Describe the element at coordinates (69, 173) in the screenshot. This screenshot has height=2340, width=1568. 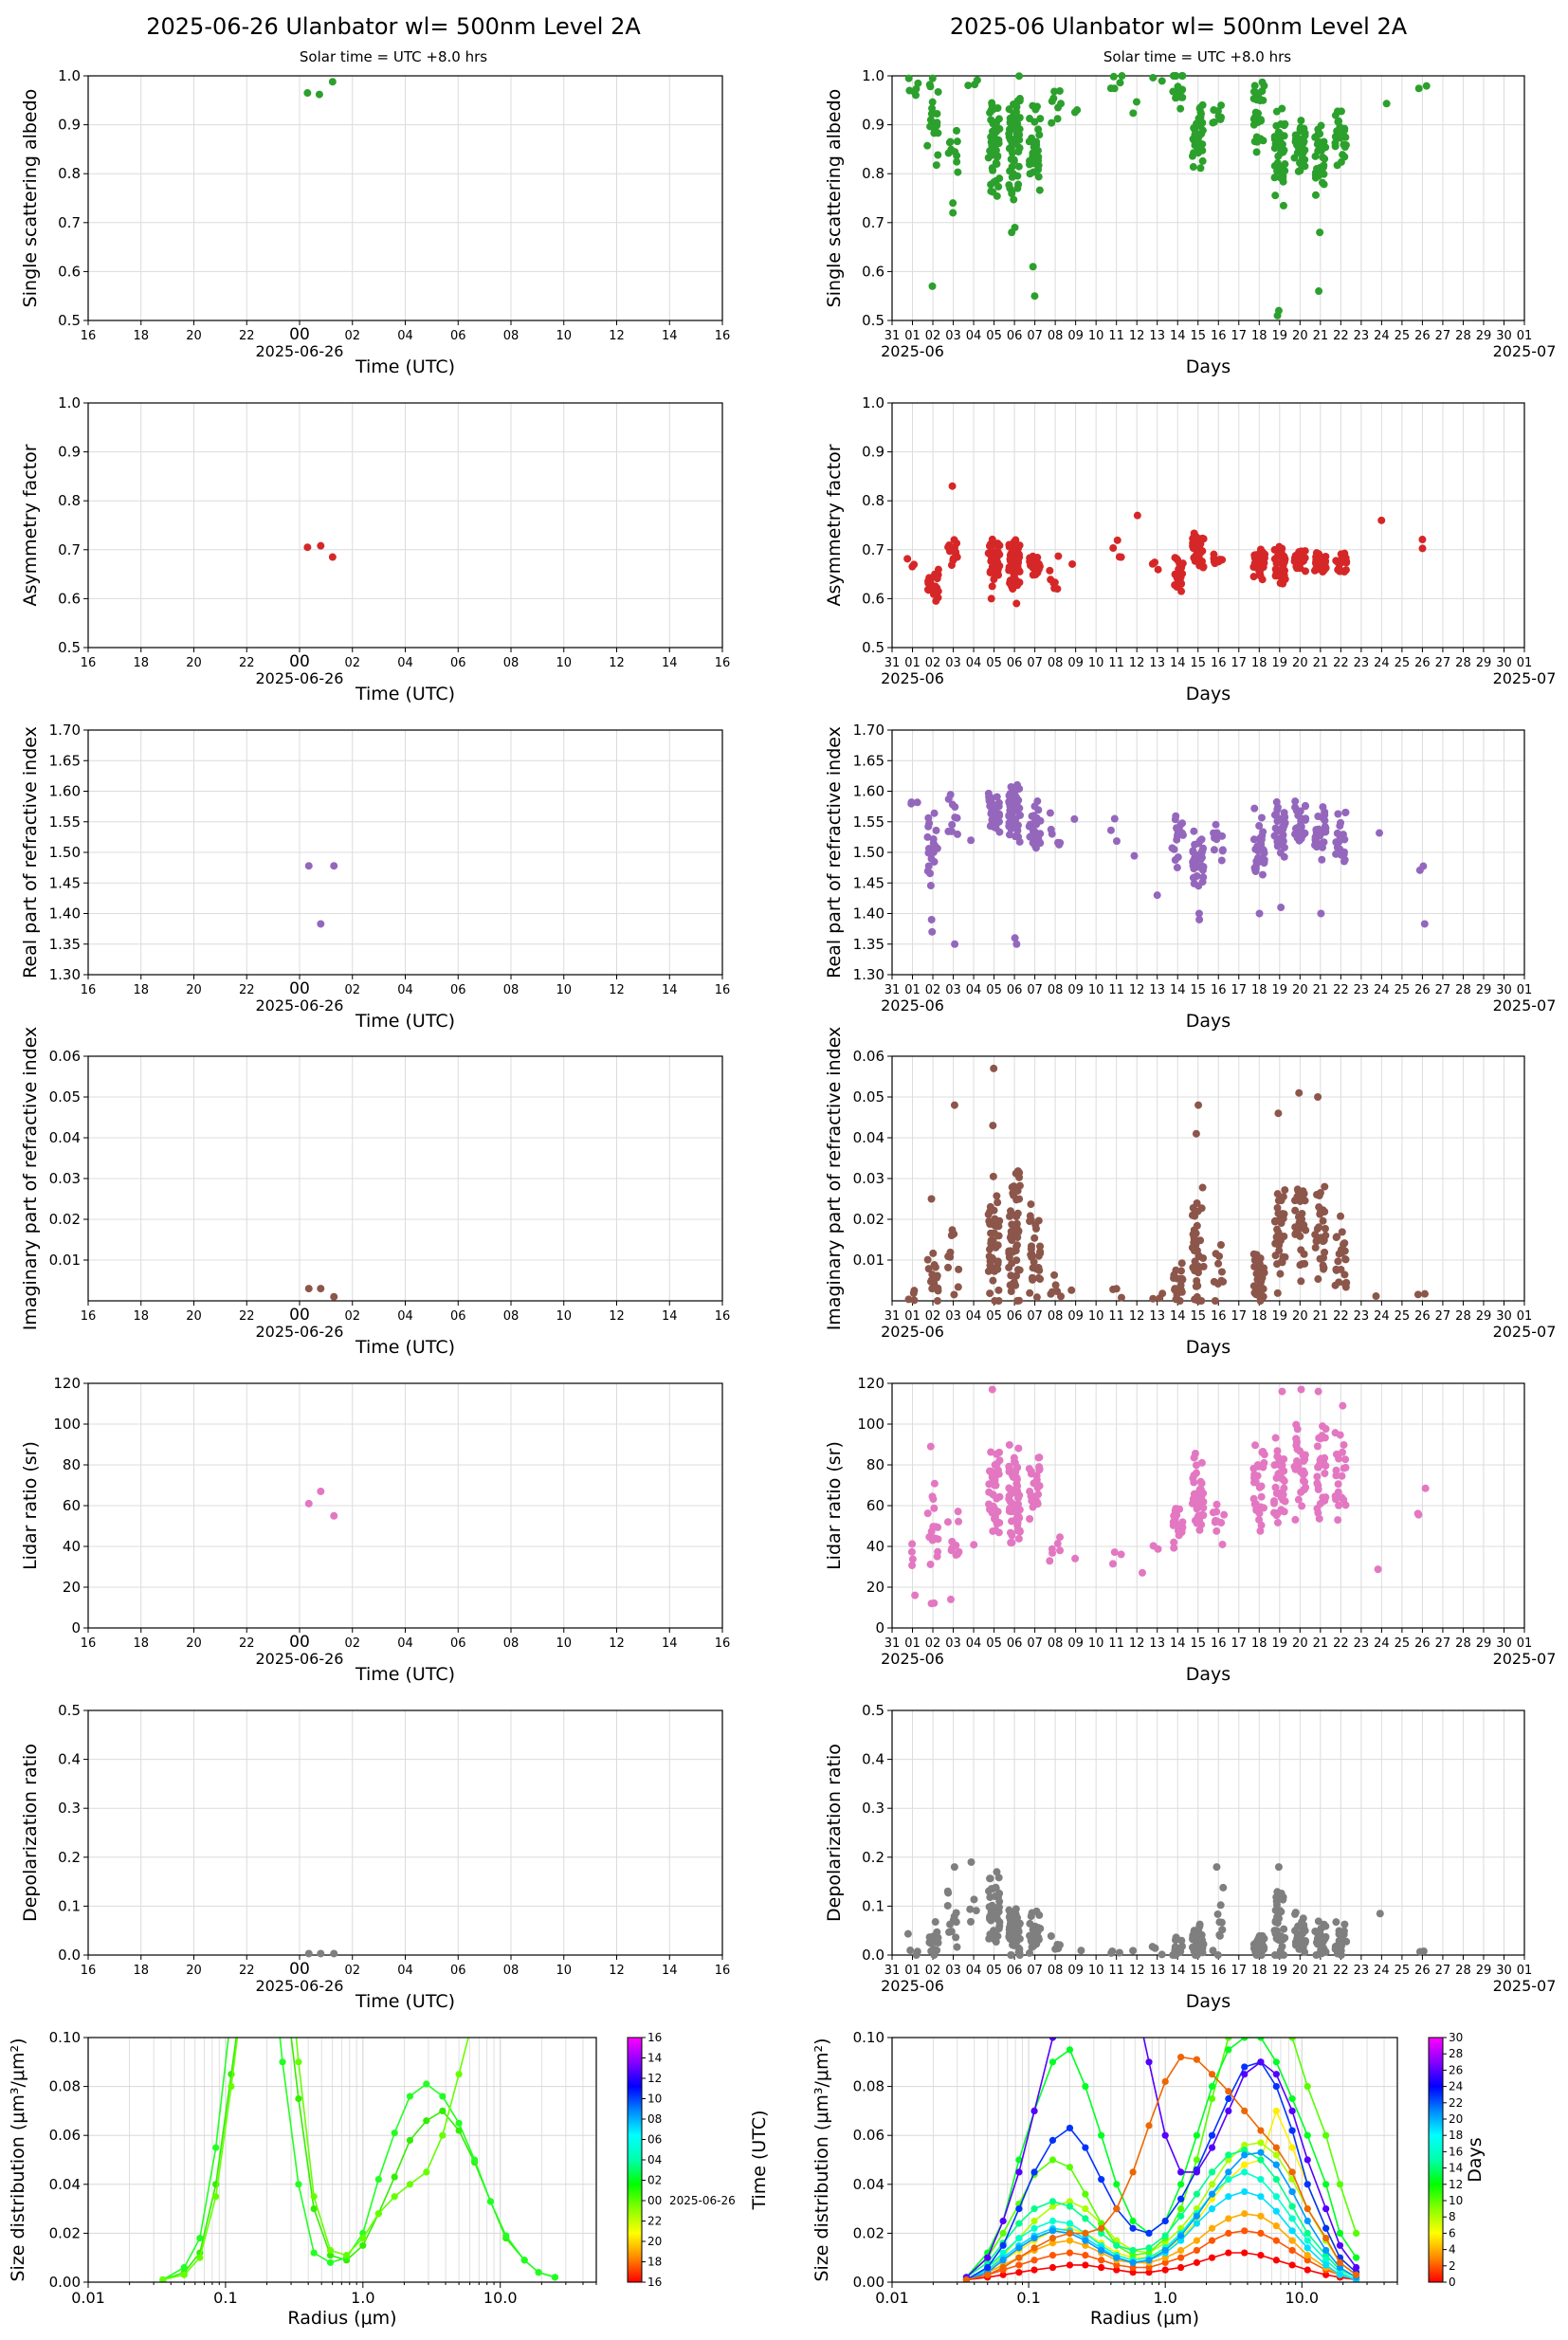
I see `y-tick-label: 0.8` at that location.